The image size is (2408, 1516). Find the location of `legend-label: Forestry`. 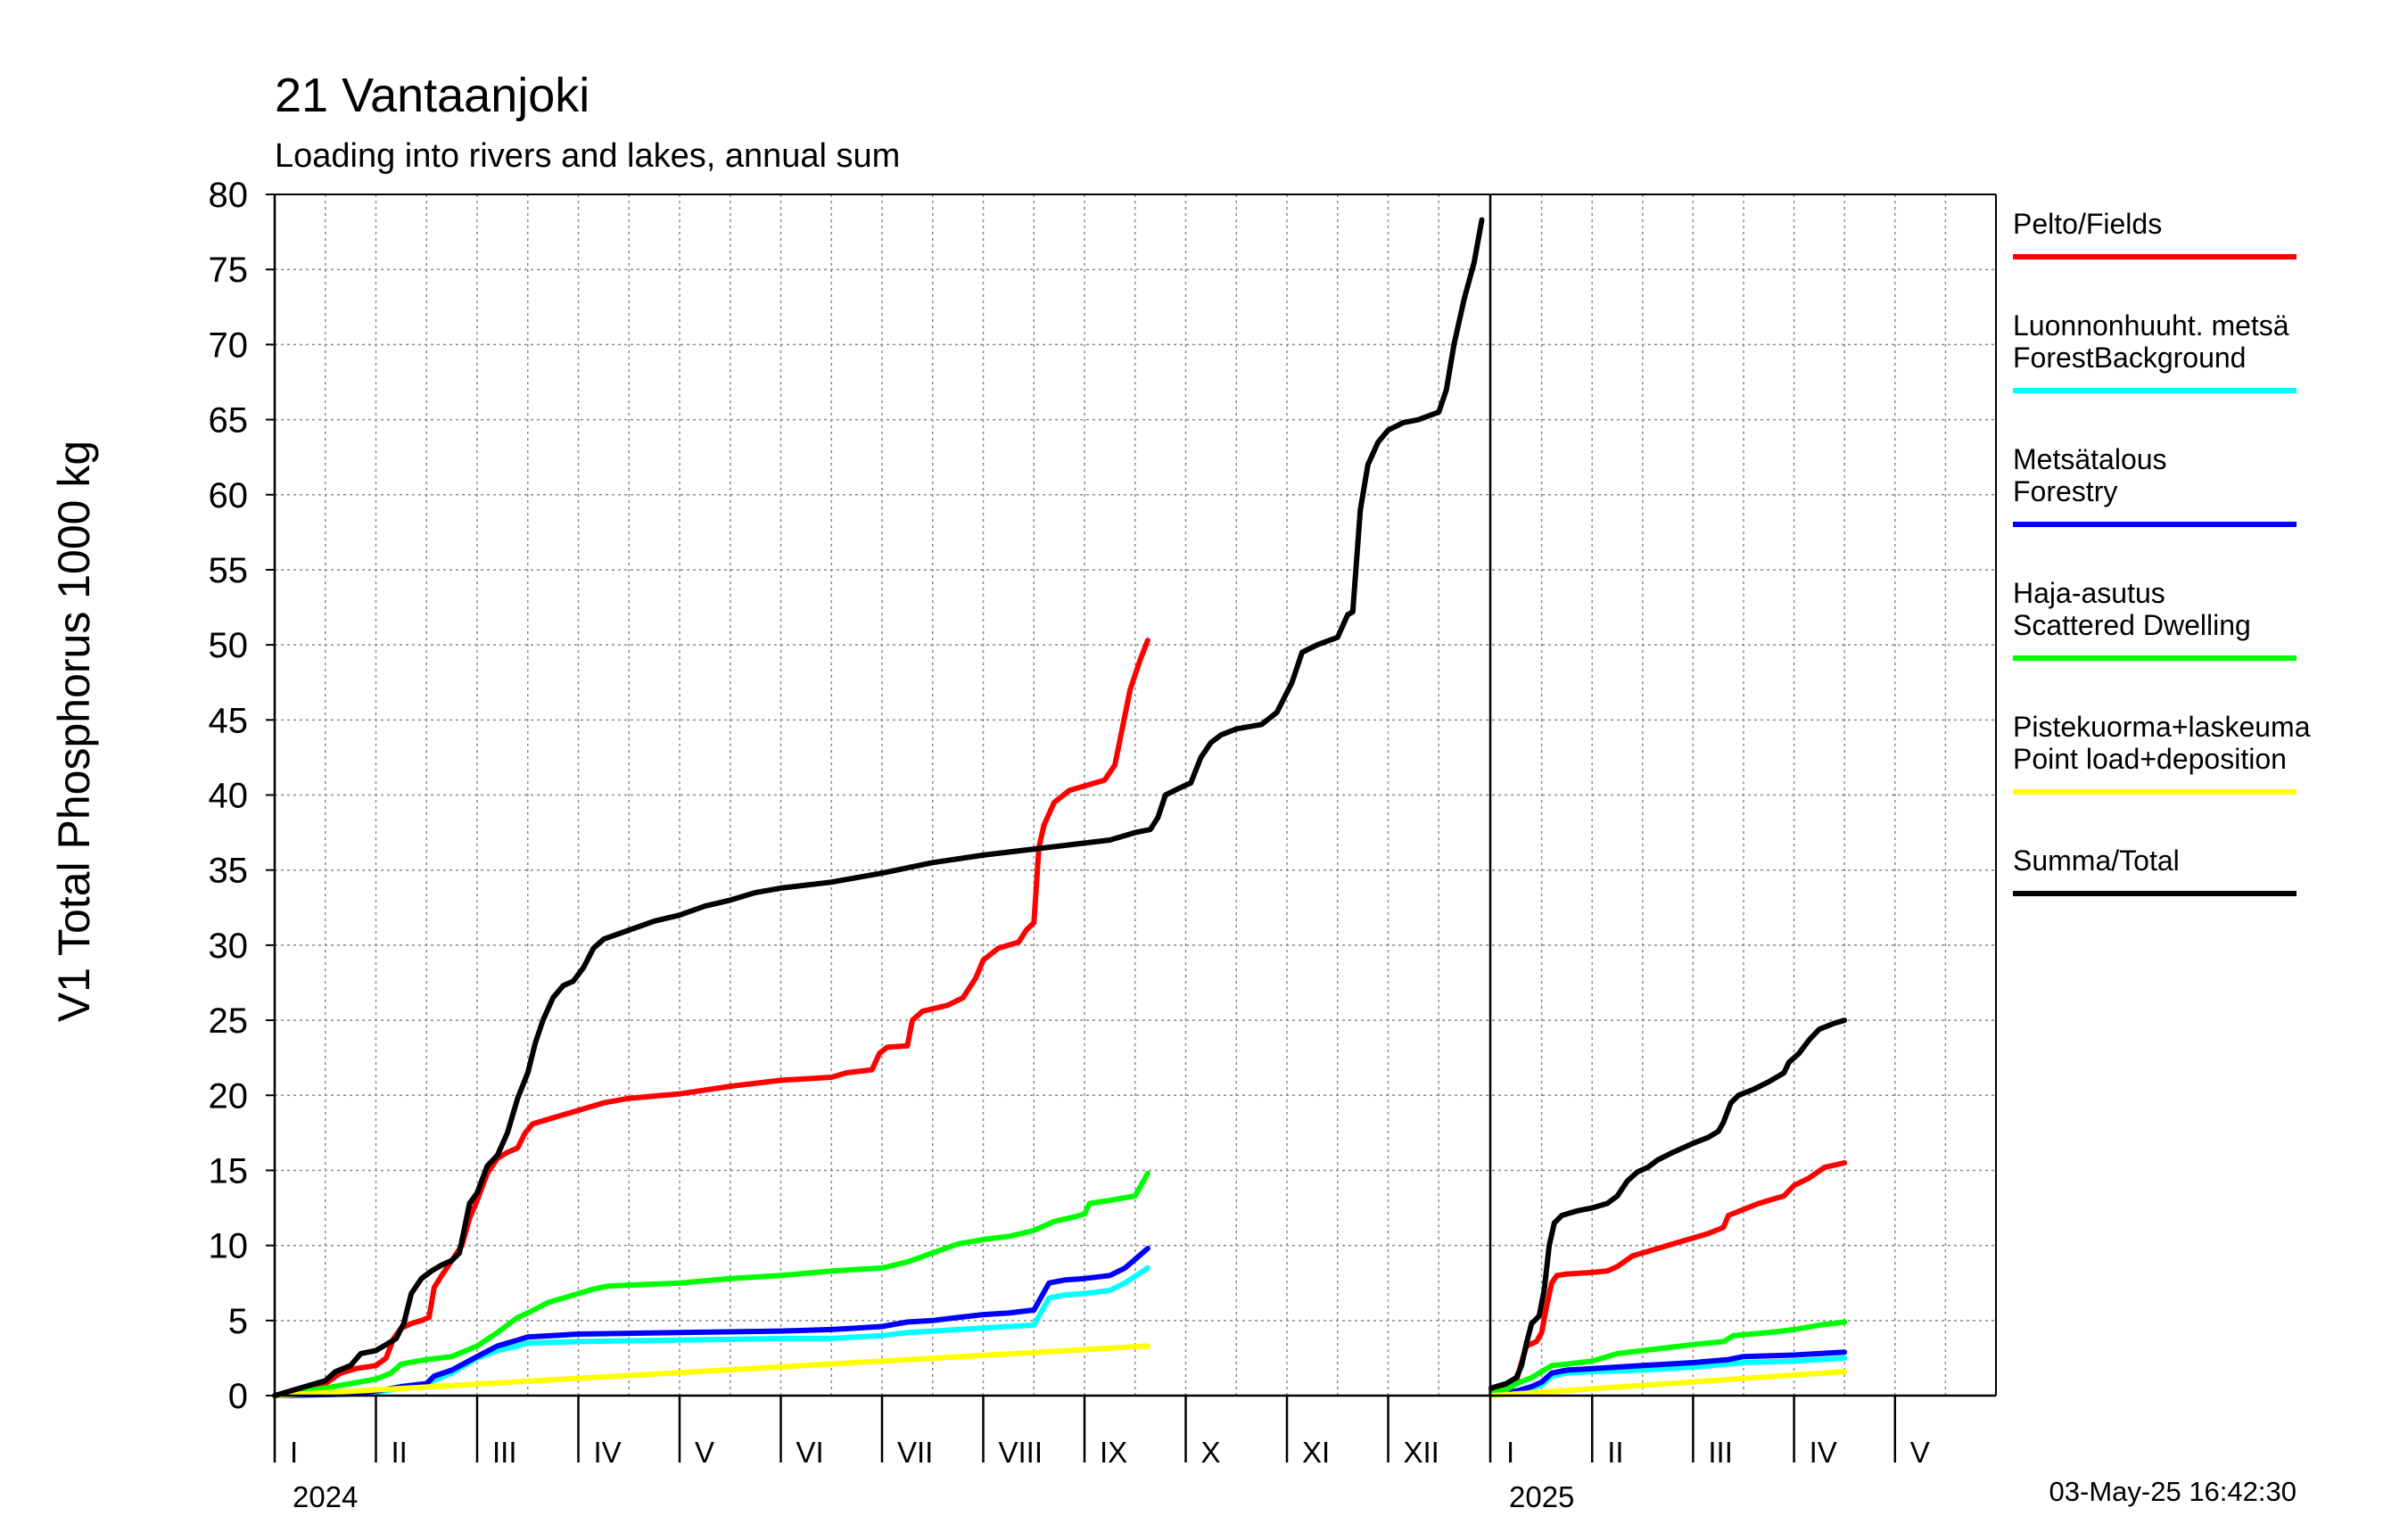

legend-label: Forestry is located at coordinates (2065, 491).